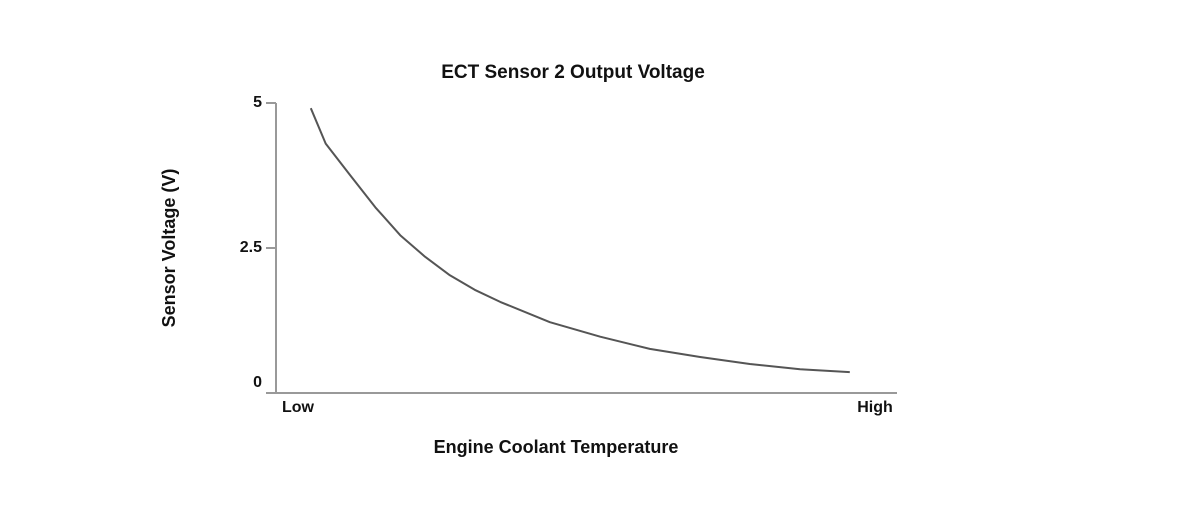 The image size is (1200, 517). I want to click on y-tick-label: 5, so click(257, 102).